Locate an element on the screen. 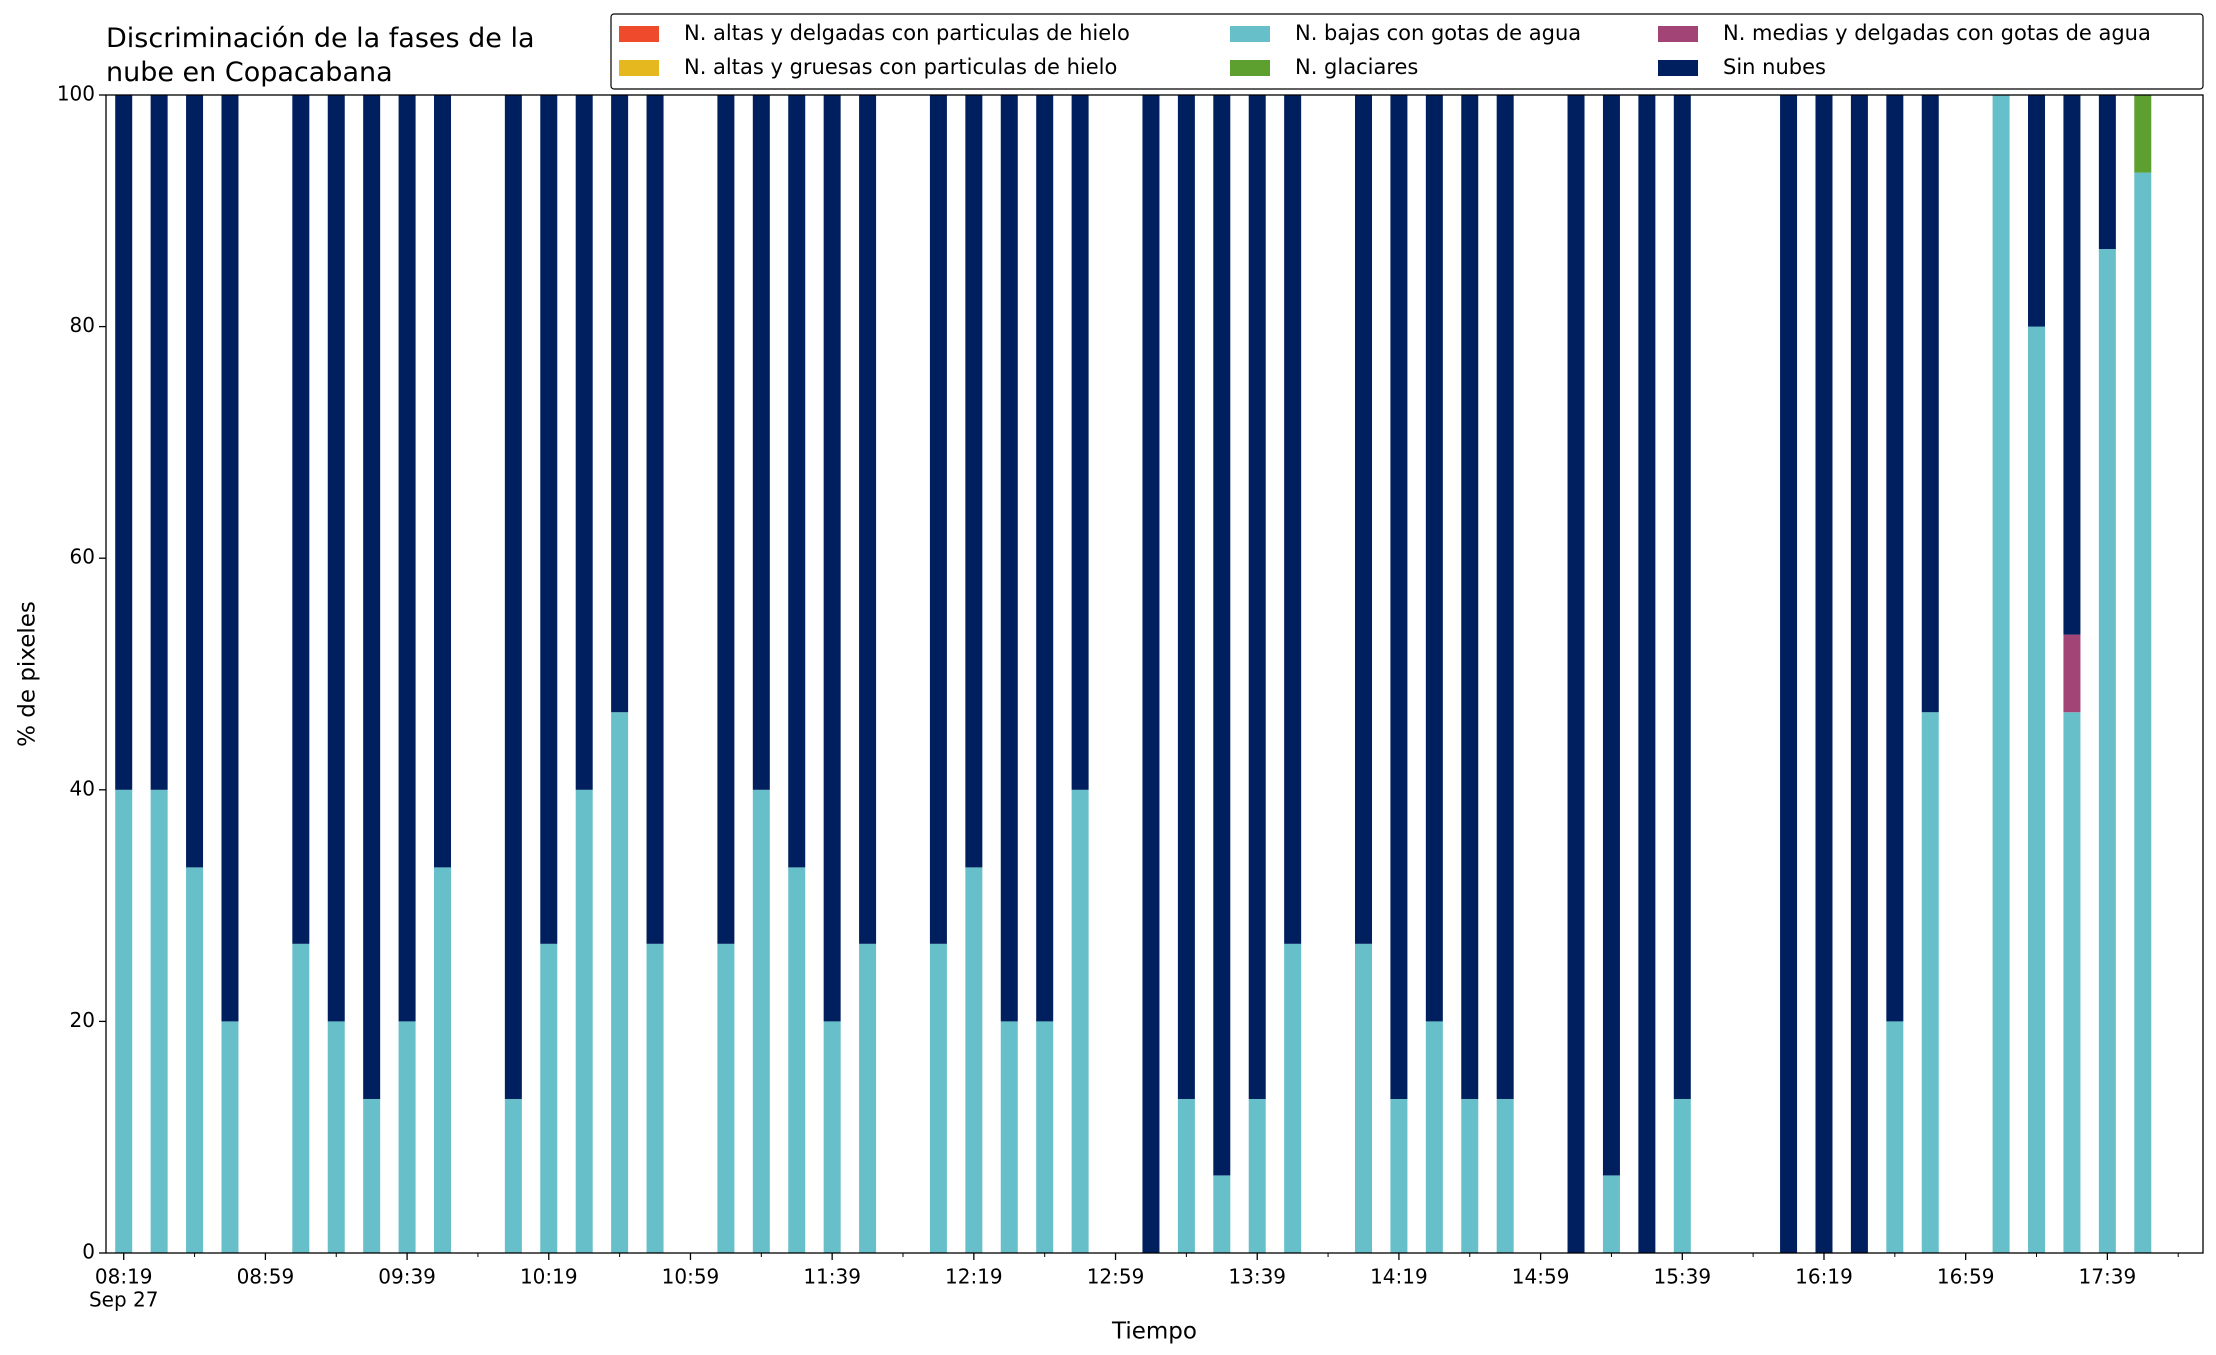  y-tick-label: 60 is located at coordinates (82, 557).